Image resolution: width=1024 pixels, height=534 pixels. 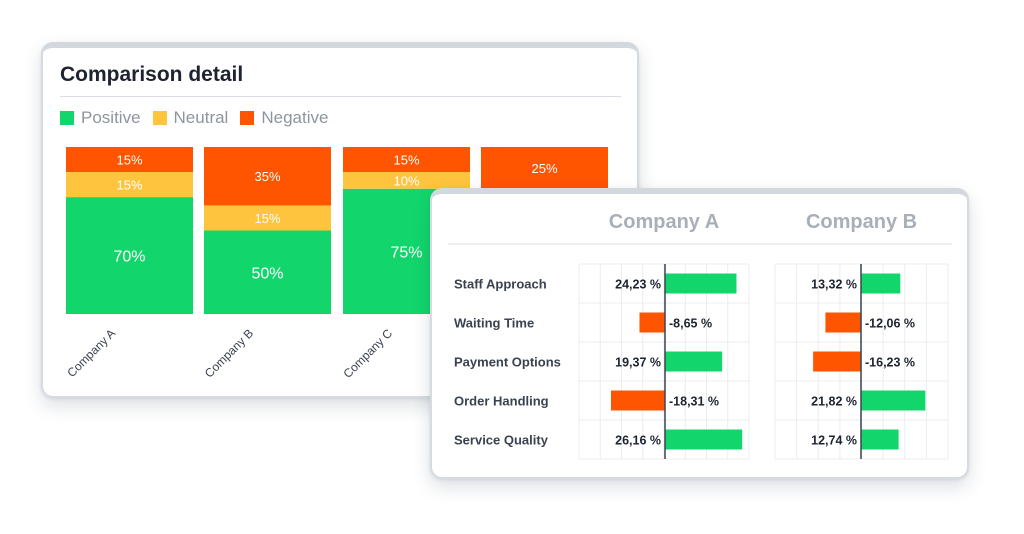 What do you see at coordinates (159, 118) in the screenshot?
I see `legend-swatch-neutral` at bounding box center [159, 118].